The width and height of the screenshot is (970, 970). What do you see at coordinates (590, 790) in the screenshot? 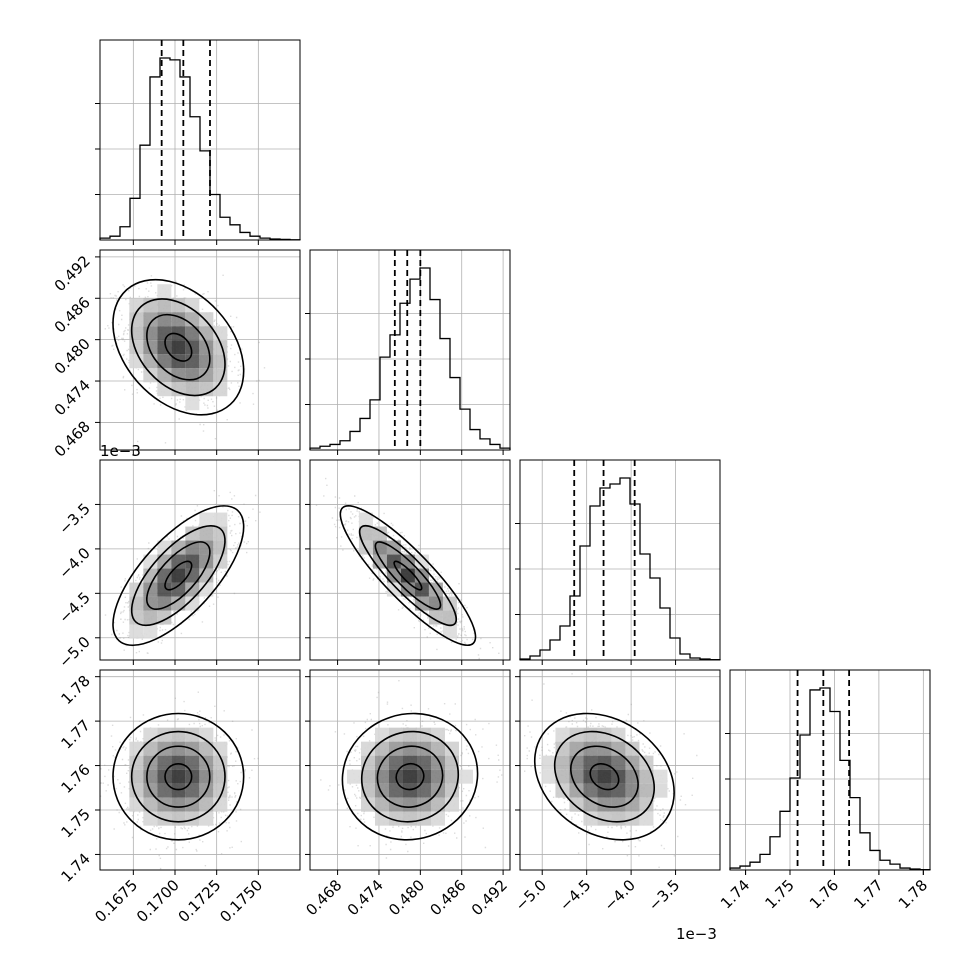
I see `density-cell-5--1-1` at bounding box center [590, 790].